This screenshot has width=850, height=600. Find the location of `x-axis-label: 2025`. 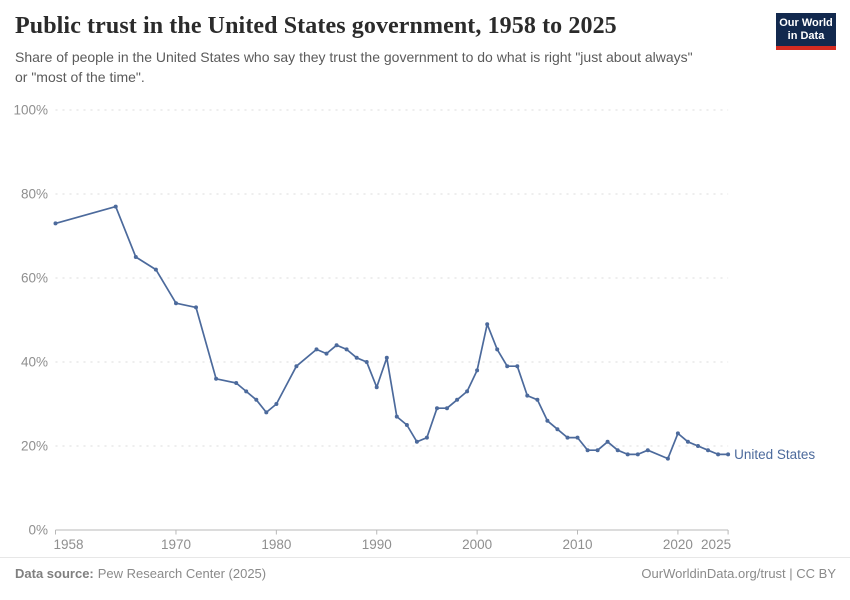

x-axis-label: 2025 is located at coordinates (716, 544).